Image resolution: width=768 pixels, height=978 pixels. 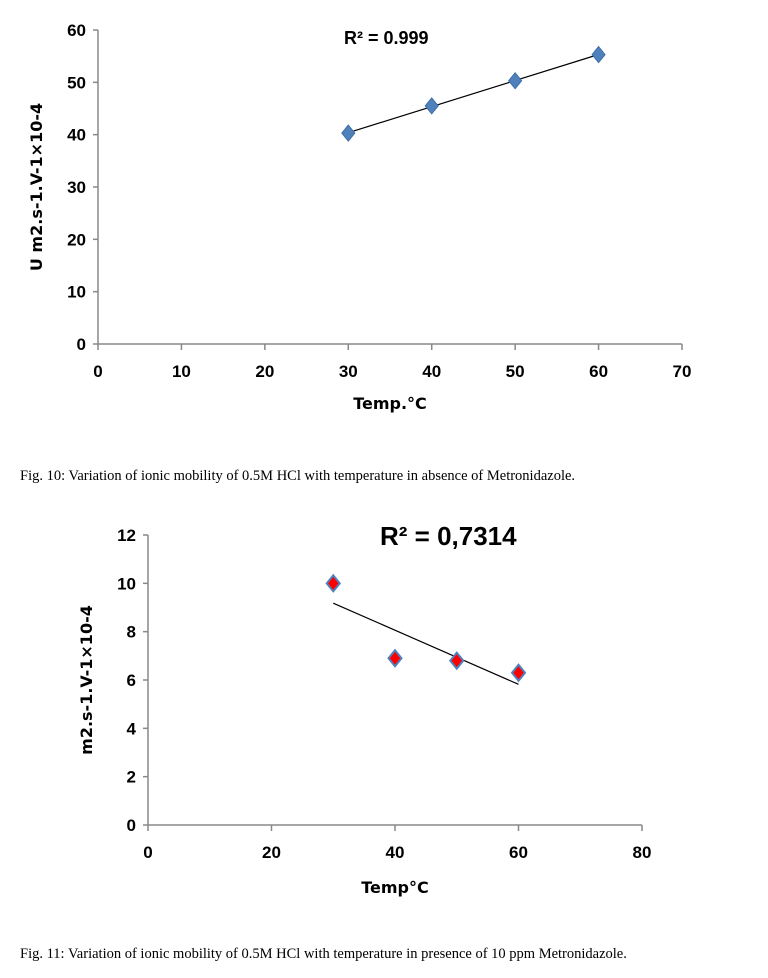 I want to click on x-tick-label: 30, so click(x=348, y=371).